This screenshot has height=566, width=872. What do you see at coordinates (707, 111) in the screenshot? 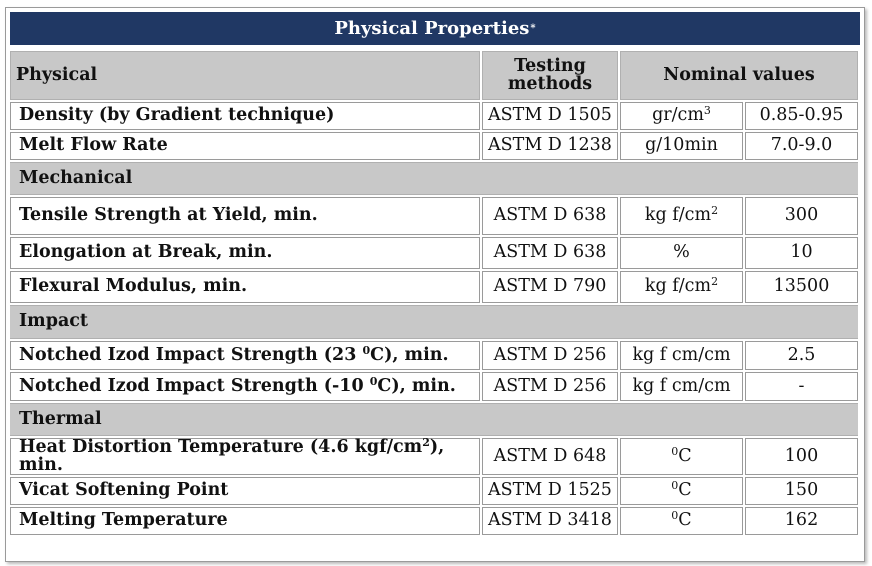
I see `unit-superscript: 3` at bounding box center [707, 111].